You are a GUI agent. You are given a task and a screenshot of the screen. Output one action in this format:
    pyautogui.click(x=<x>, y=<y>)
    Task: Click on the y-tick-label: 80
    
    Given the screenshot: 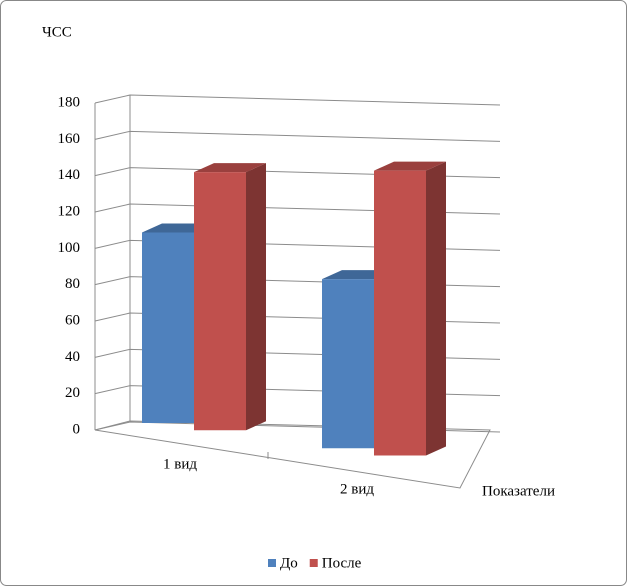 What is the action you would take?
    pyautogui.click(x=72, y=284)
    